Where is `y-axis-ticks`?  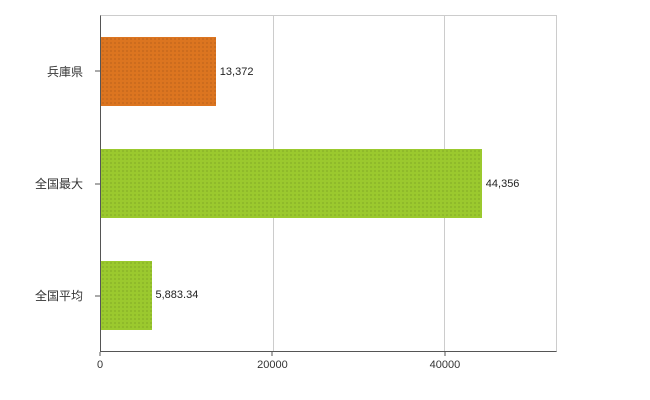 y-axis-ticks is located at coordinates (97, 183).